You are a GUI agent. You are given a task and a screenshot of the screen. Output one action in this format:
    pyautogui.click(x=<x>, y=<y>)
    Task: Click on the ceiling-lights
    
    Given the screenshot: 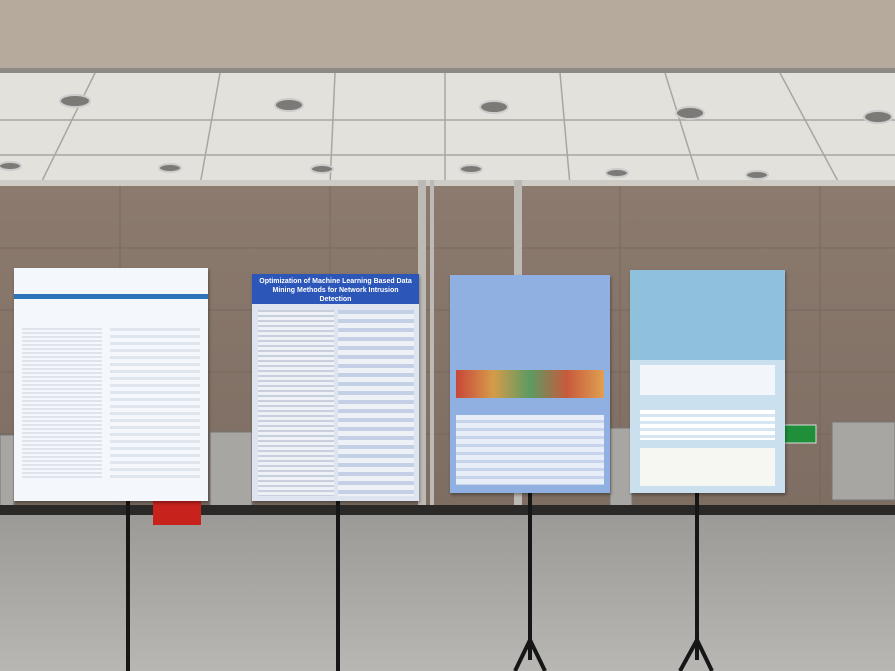 What is the action you would take?
    pyautogui.click(x=446, y=137)
    